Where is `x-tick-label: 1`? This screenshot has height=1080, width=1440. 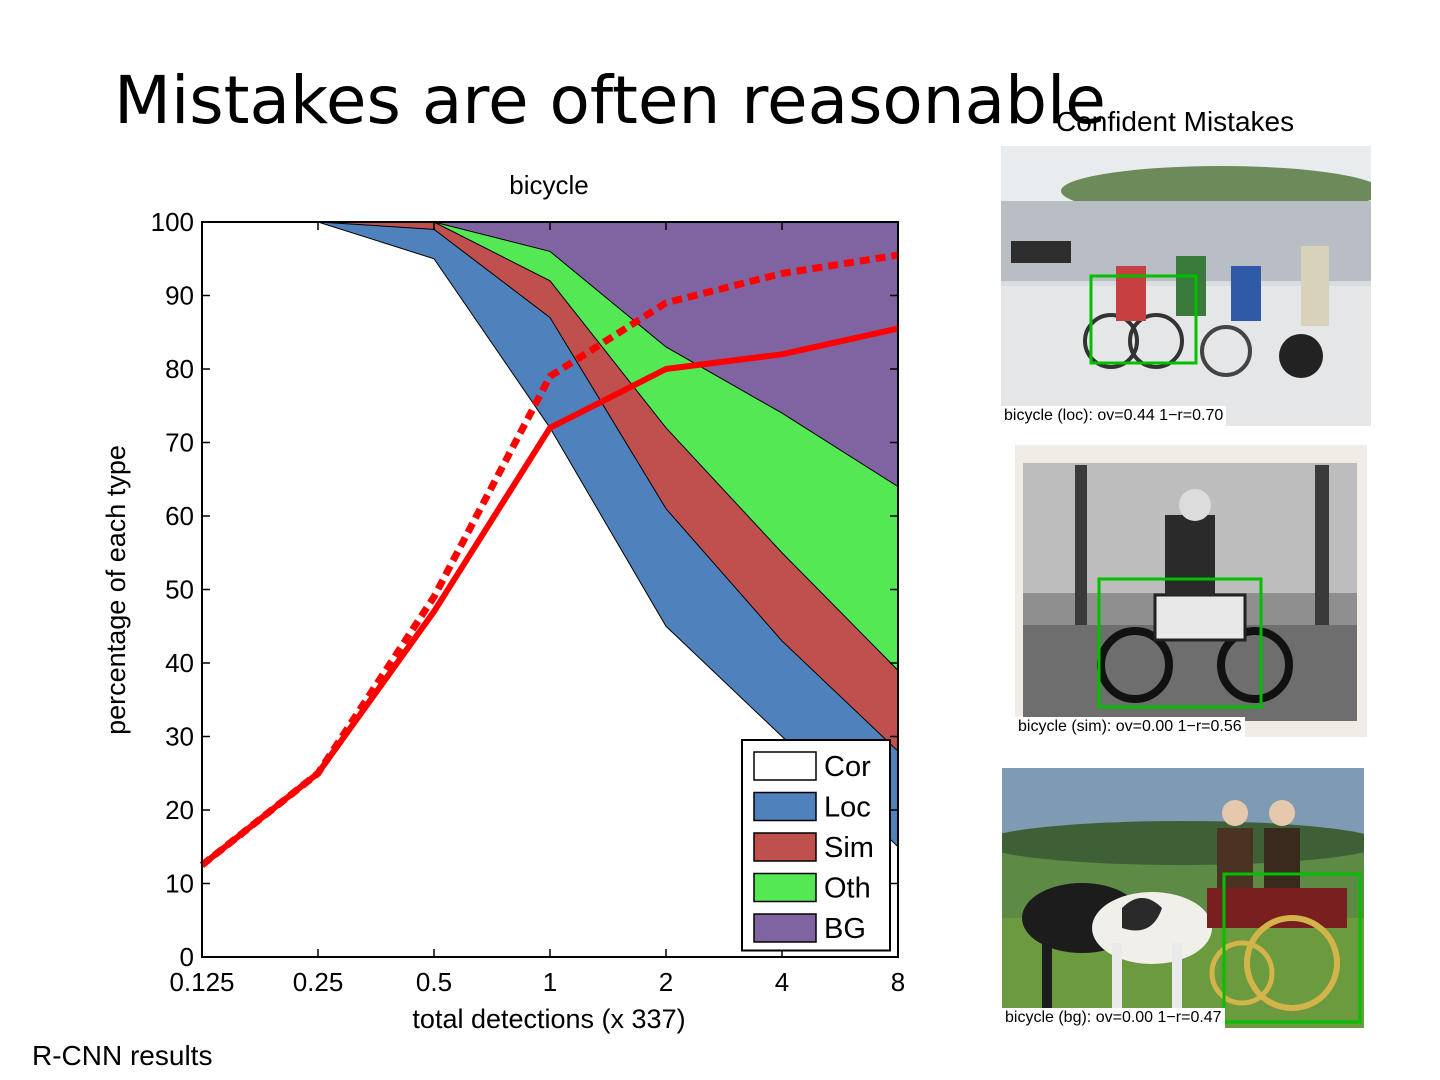
x-tick-label: 1 is located at coordinates (550, 982).